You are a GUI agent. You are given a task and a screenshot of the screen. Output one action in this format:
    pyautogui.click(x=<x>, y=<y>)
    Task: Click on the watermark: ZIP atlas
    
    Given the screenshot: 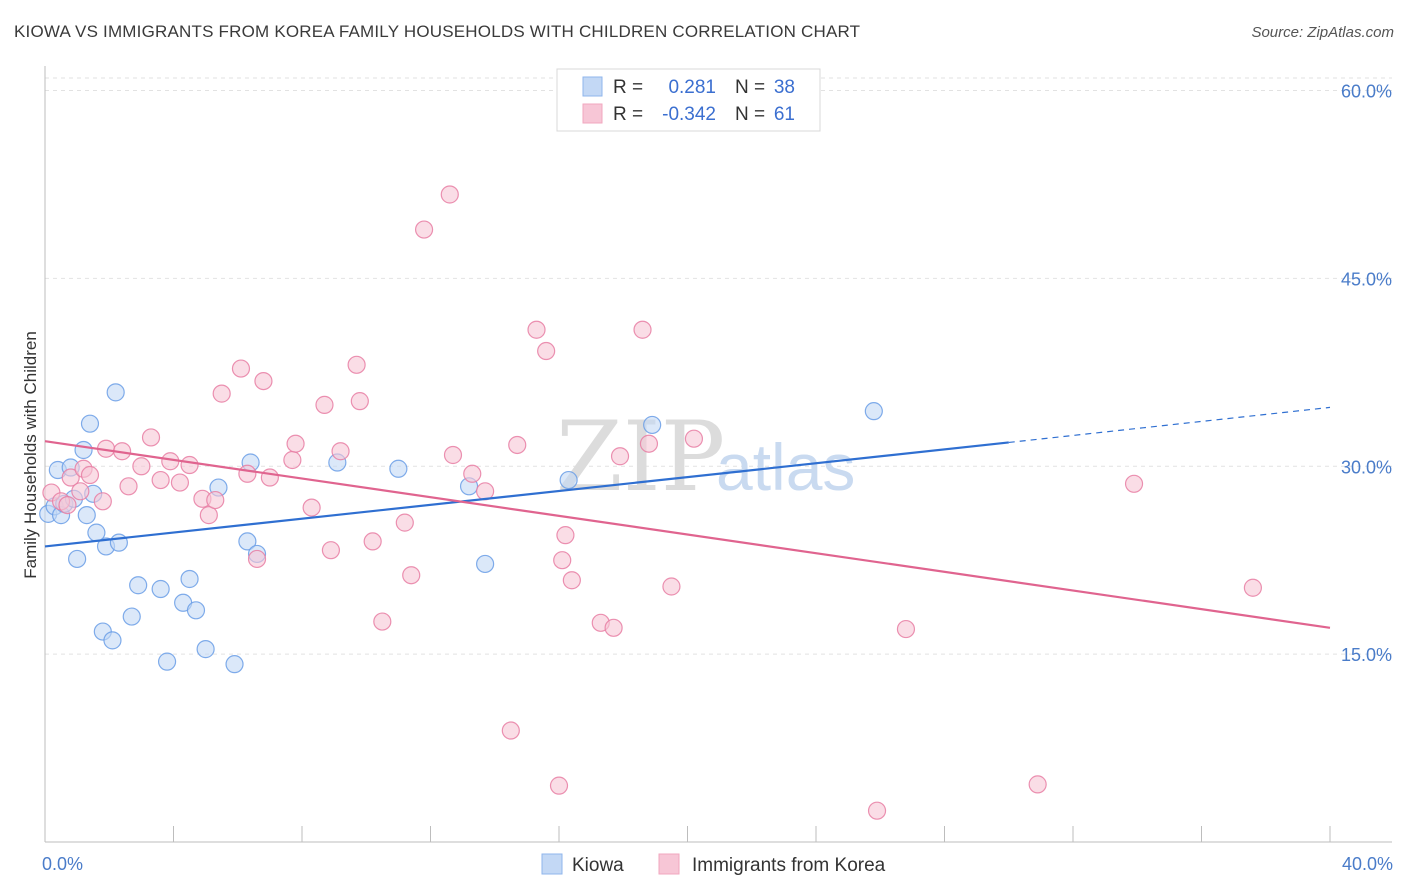 What is the action you would take?
    pyautogui.click(x=705, y=457)
    